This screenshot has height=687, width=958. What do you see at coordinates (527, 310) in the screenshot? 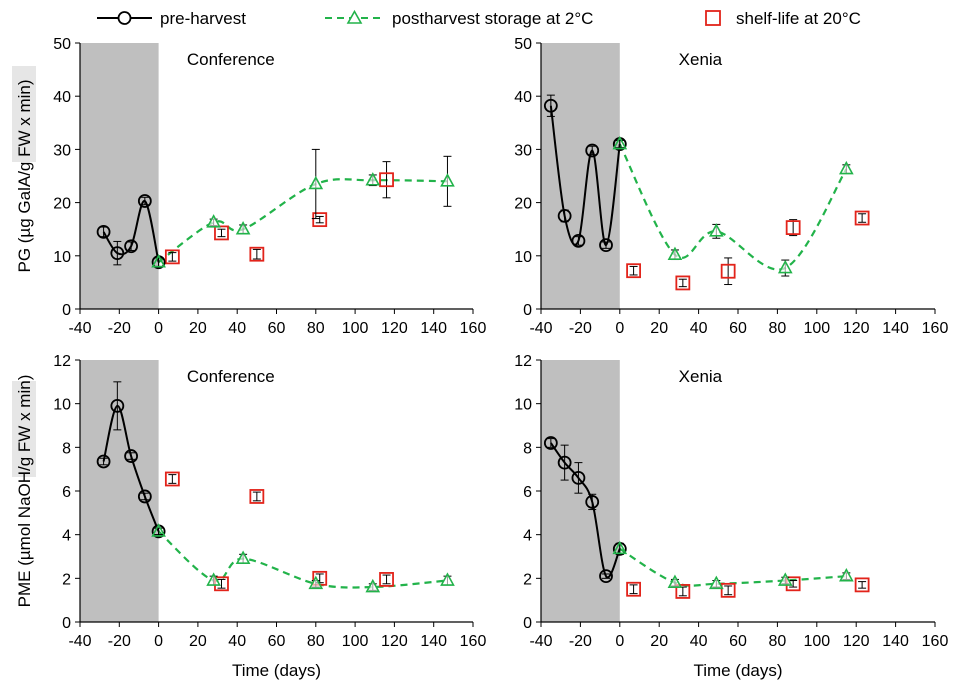
I see `y-tick-label: 0` at bounding box center [527, 310].